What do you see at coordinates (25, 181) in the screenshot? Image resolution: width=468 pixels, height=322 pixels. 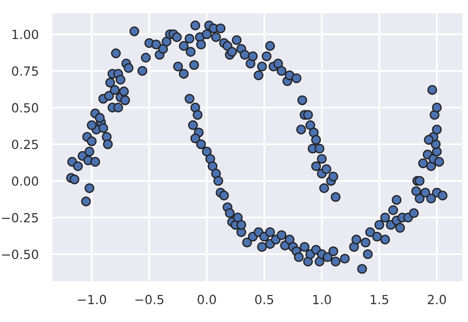 I see `y-tick-label: 0.00` at bounding box center [25, 181].